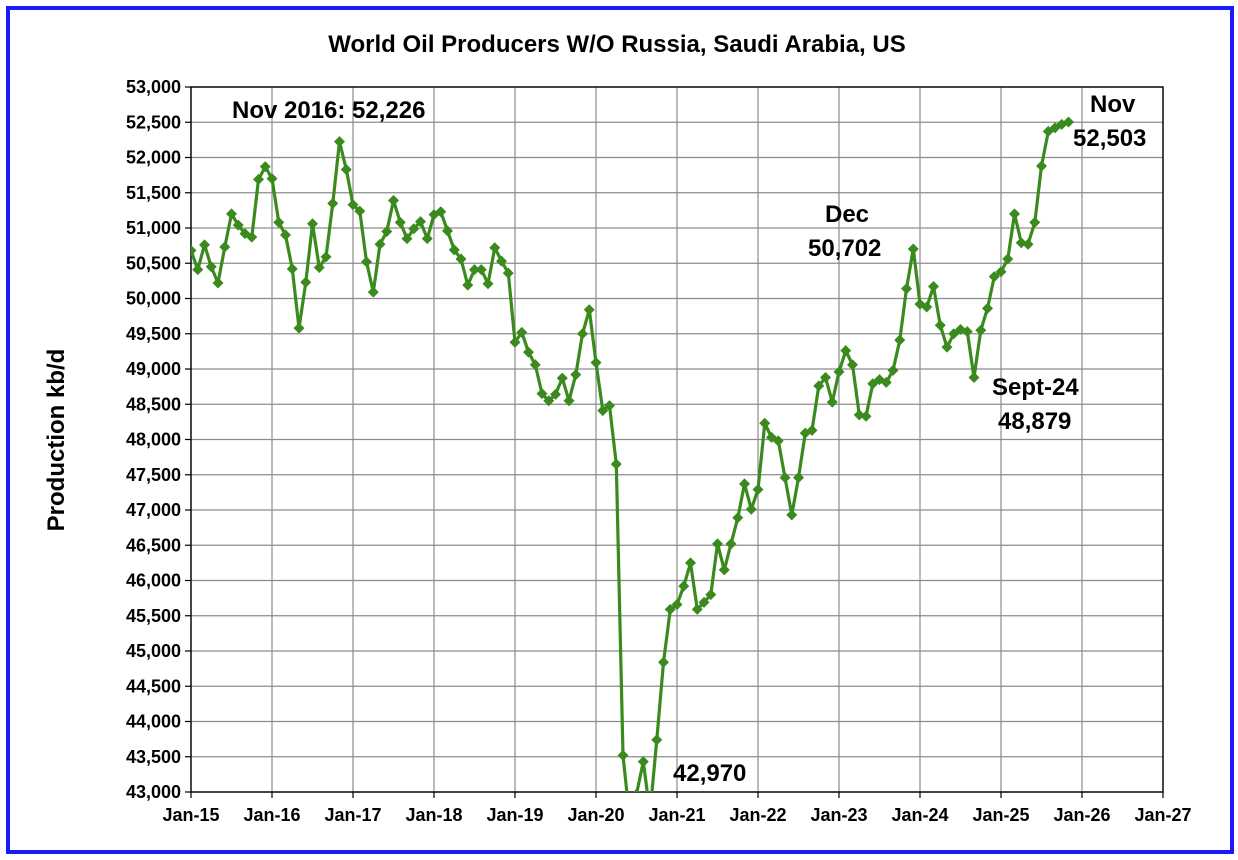 The width and height of the screenshot is (1238, 860). I want to click on y-tick-label: 43,500, so click(153, 757).